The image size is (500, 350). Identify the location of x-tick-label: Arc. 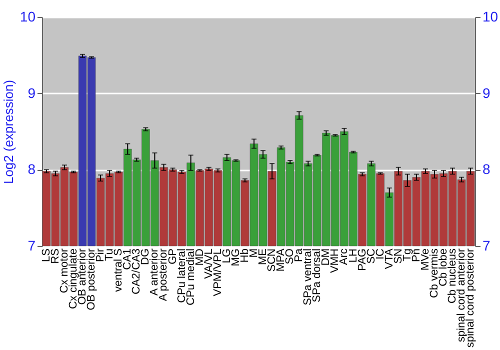
(344, 256).